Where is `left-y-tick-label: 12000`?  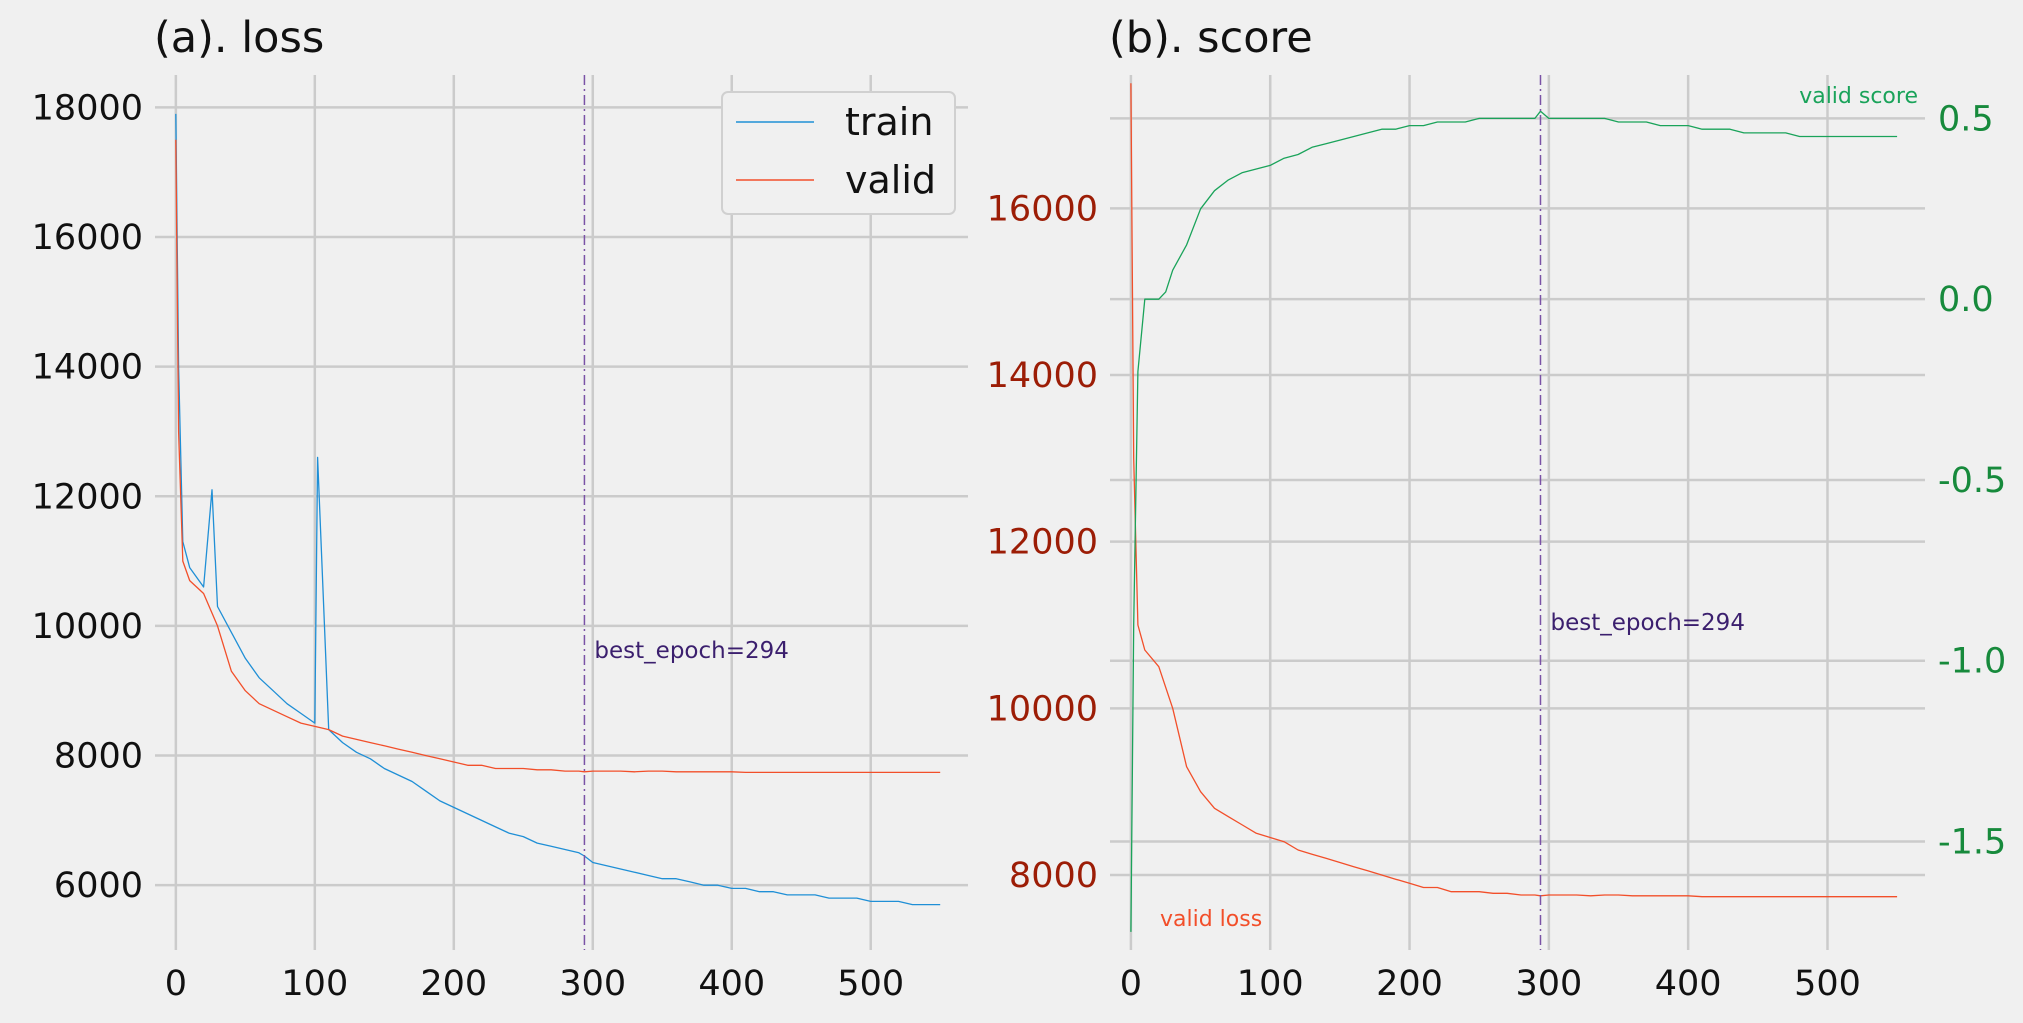
left-y-tick-label: 12000 is located at coordinates (1042, 543).